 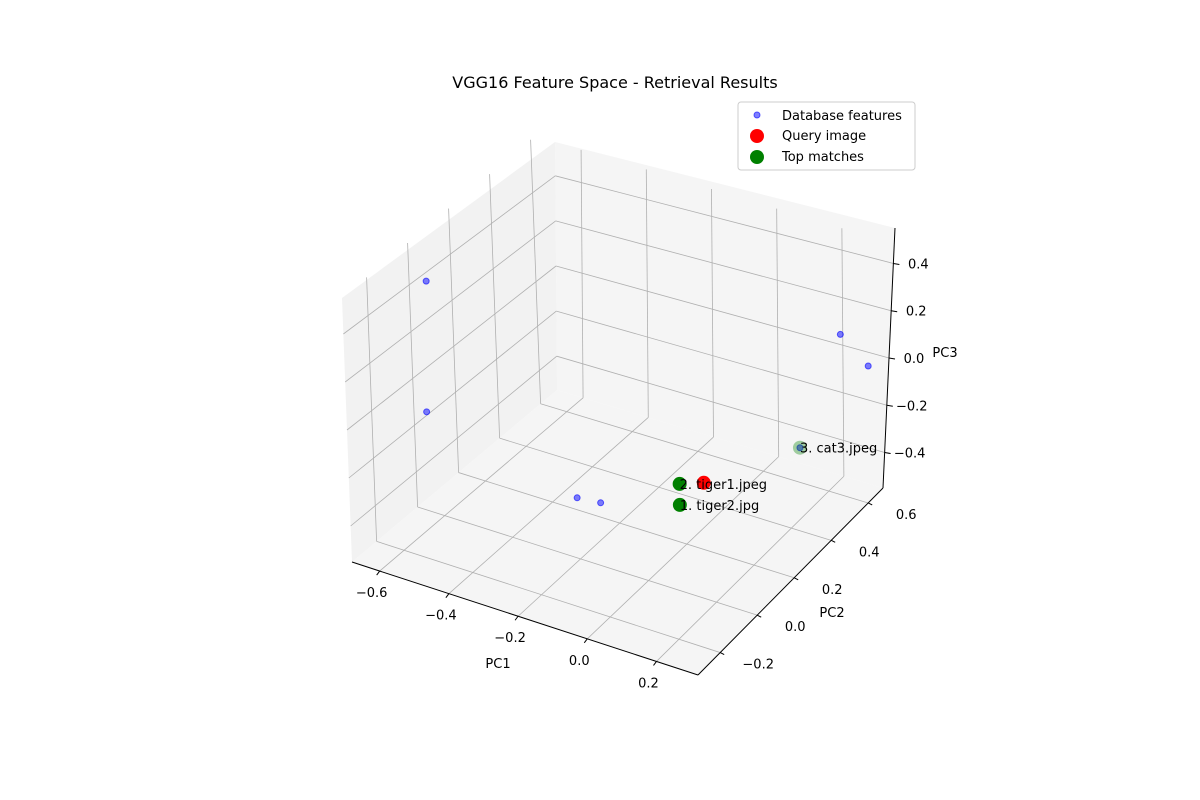 What do you see at coordinates (719, 506) in the screenshot?
I see `match-label-0: 1. tiger2.jpg` at bounding box center [719, 506].